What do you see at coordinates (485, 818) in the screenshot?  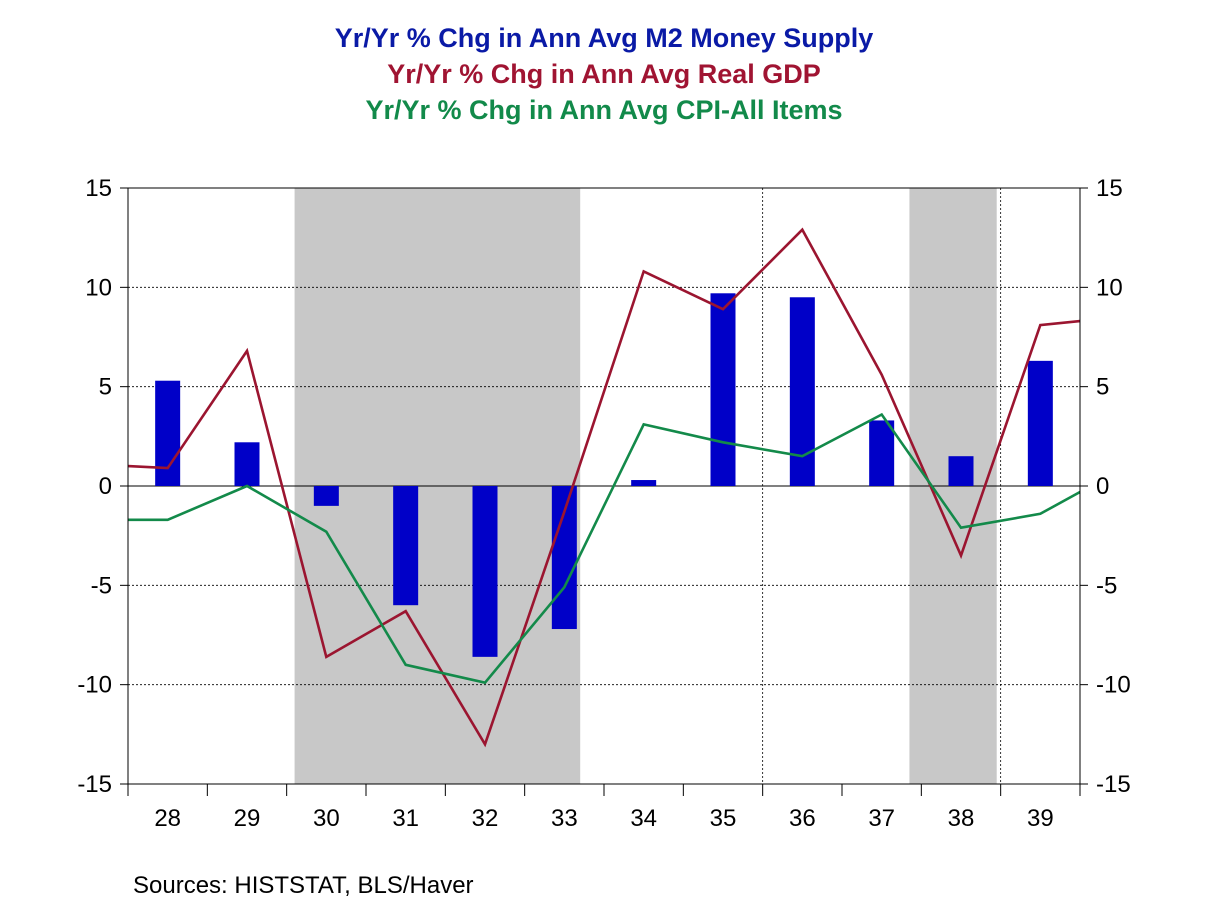 I see `x-tick-label: 32` at bounding box center [485, 818].